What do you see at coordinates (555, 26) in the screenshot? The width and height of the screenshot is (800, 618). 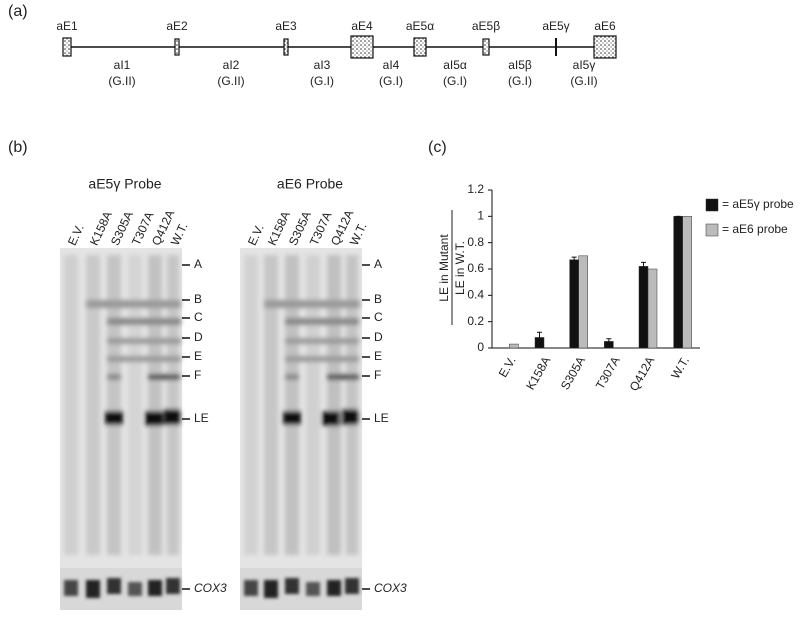 I see `exon-label: aE5γ` at bounding box center [555, 26].